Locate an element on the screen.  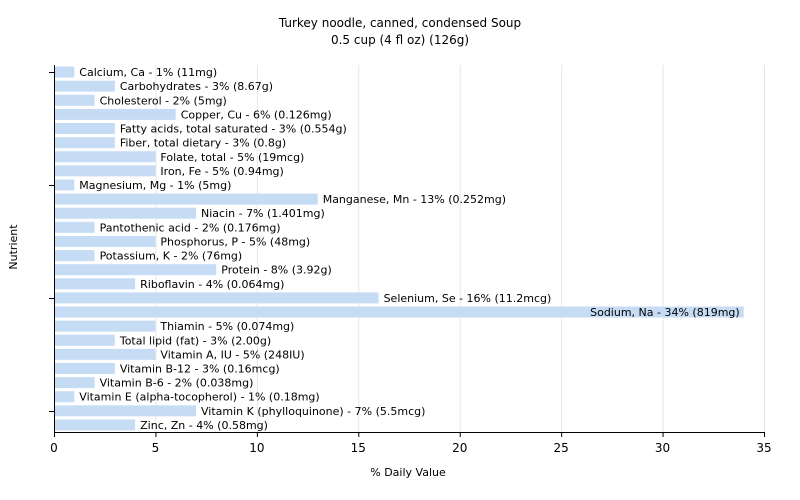
bar-label: Total lipid (fat) - 3% (2.00g) is located at coordinates (195, 340).